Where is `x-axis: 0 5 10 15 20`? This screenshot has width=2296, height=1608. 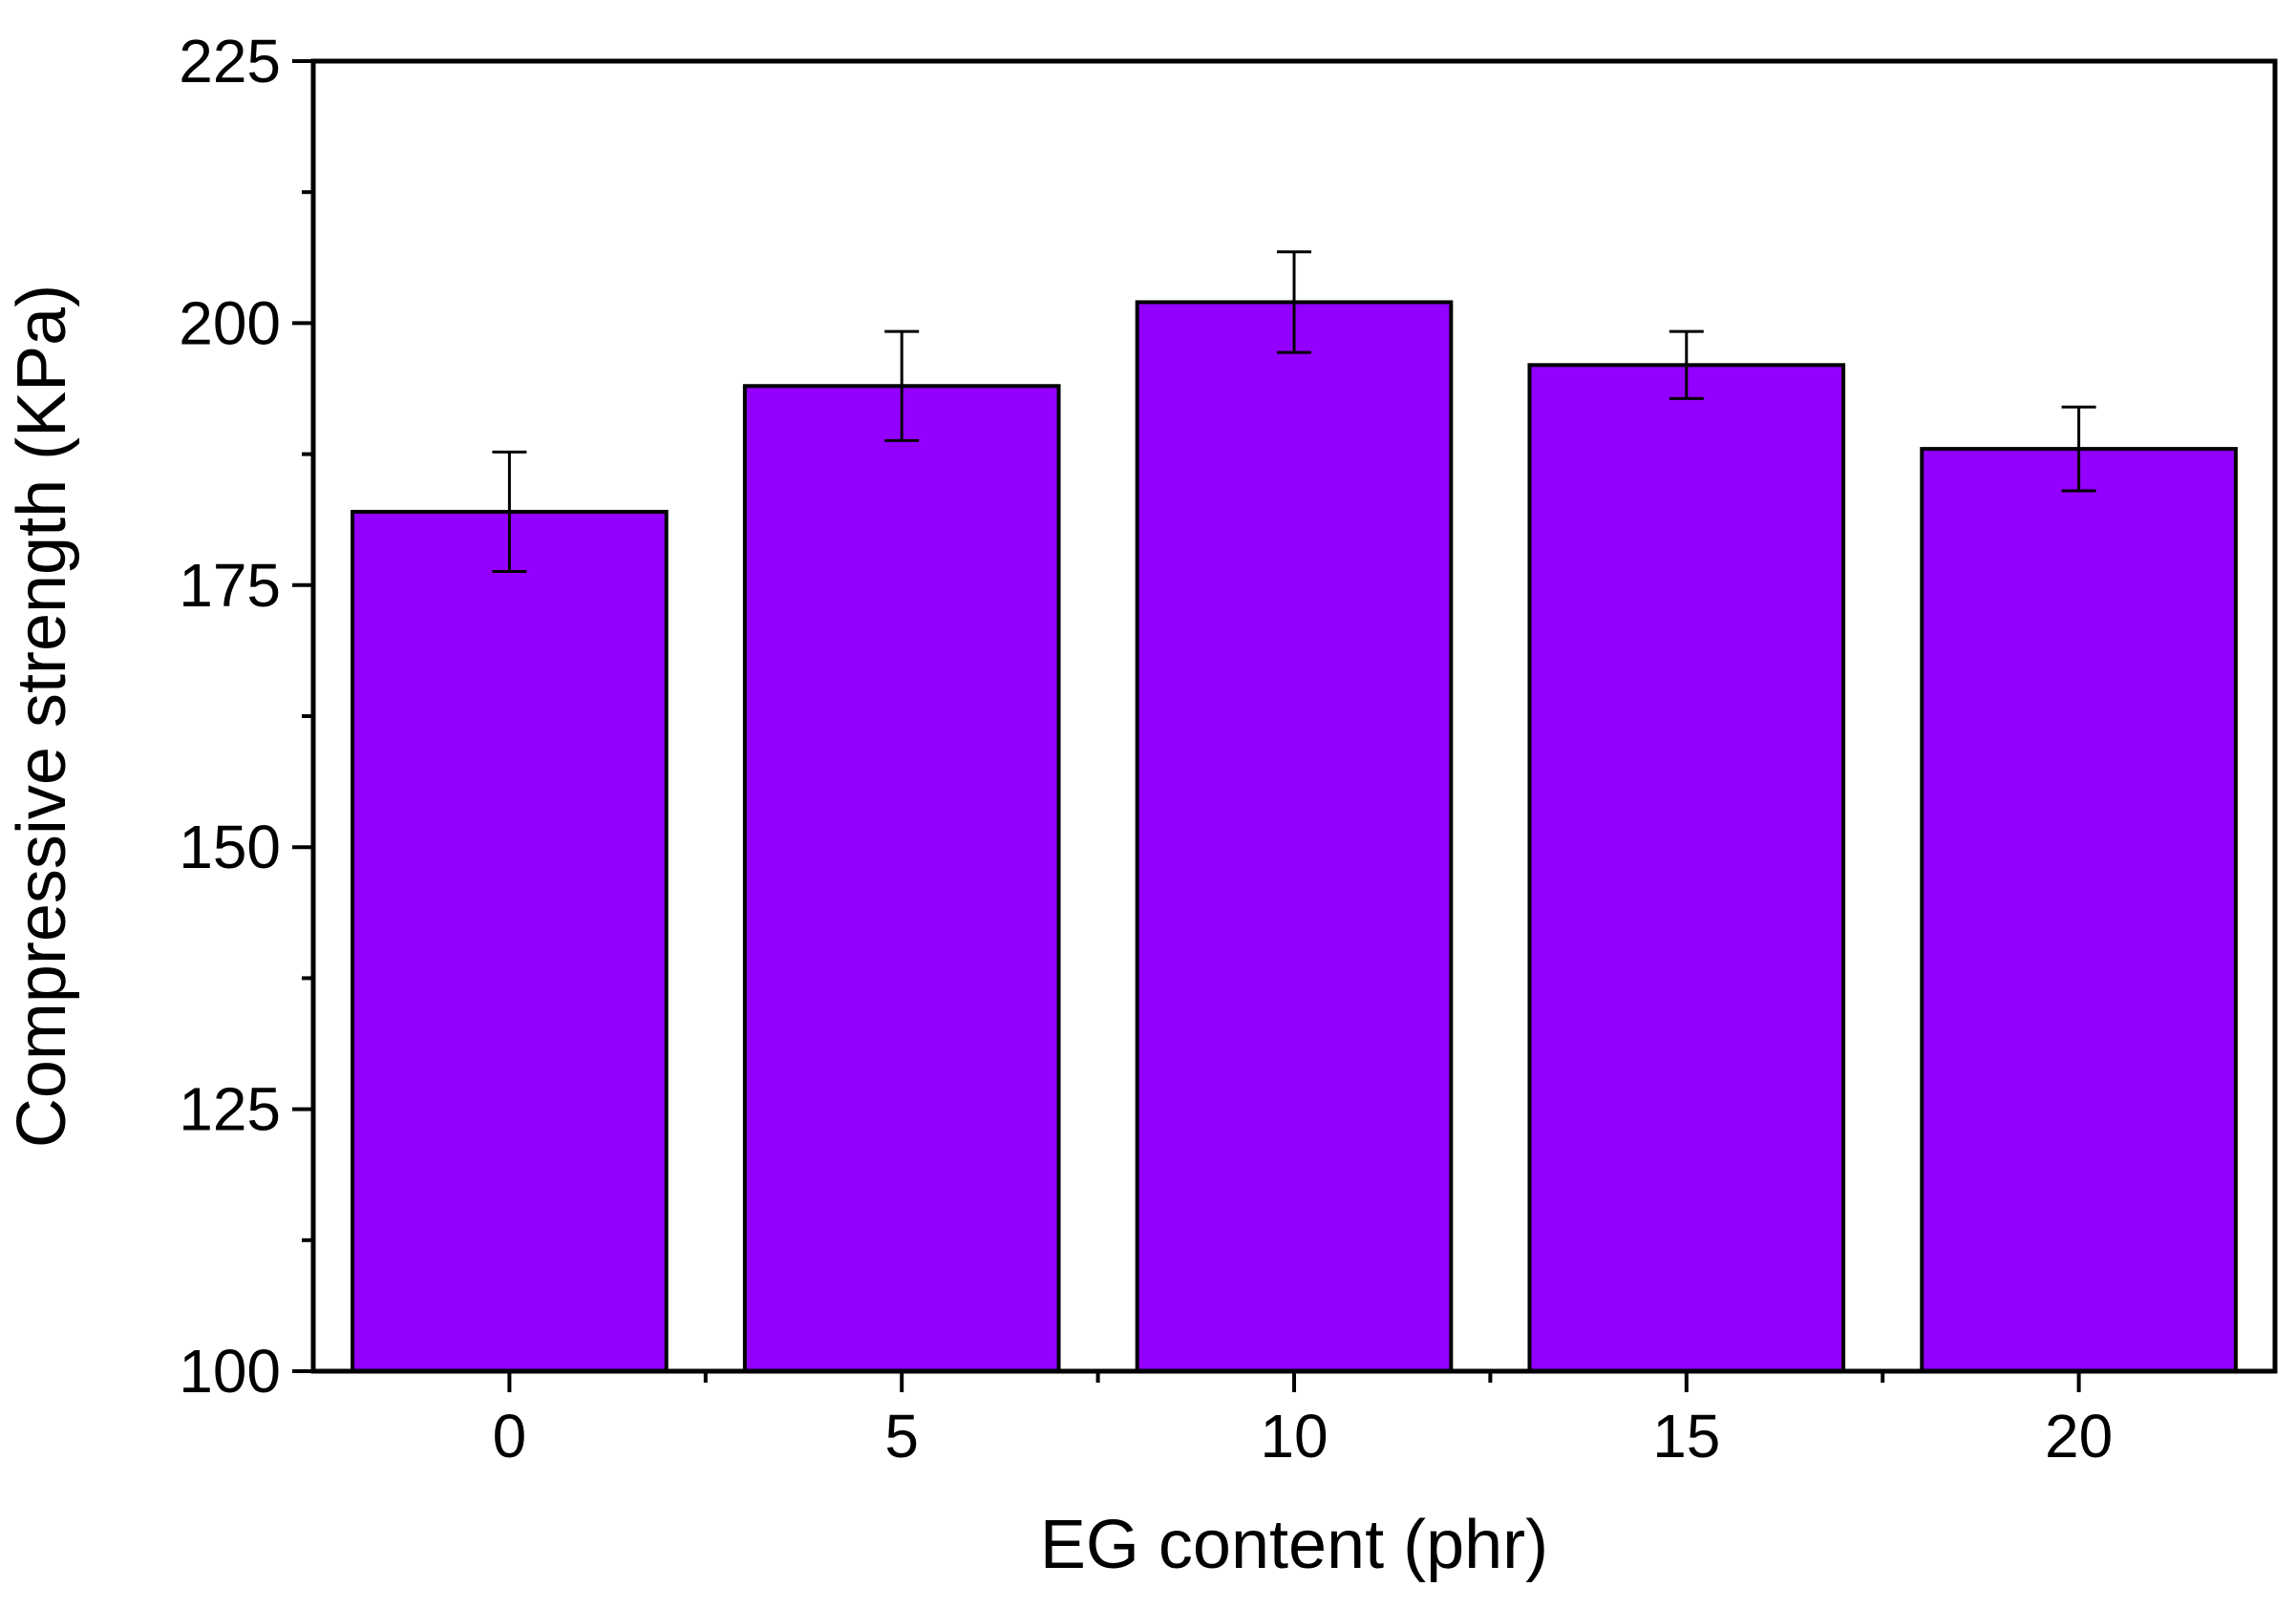
x-axis: 0 5 10 15 20 is located at coordinates (1303, 1420).